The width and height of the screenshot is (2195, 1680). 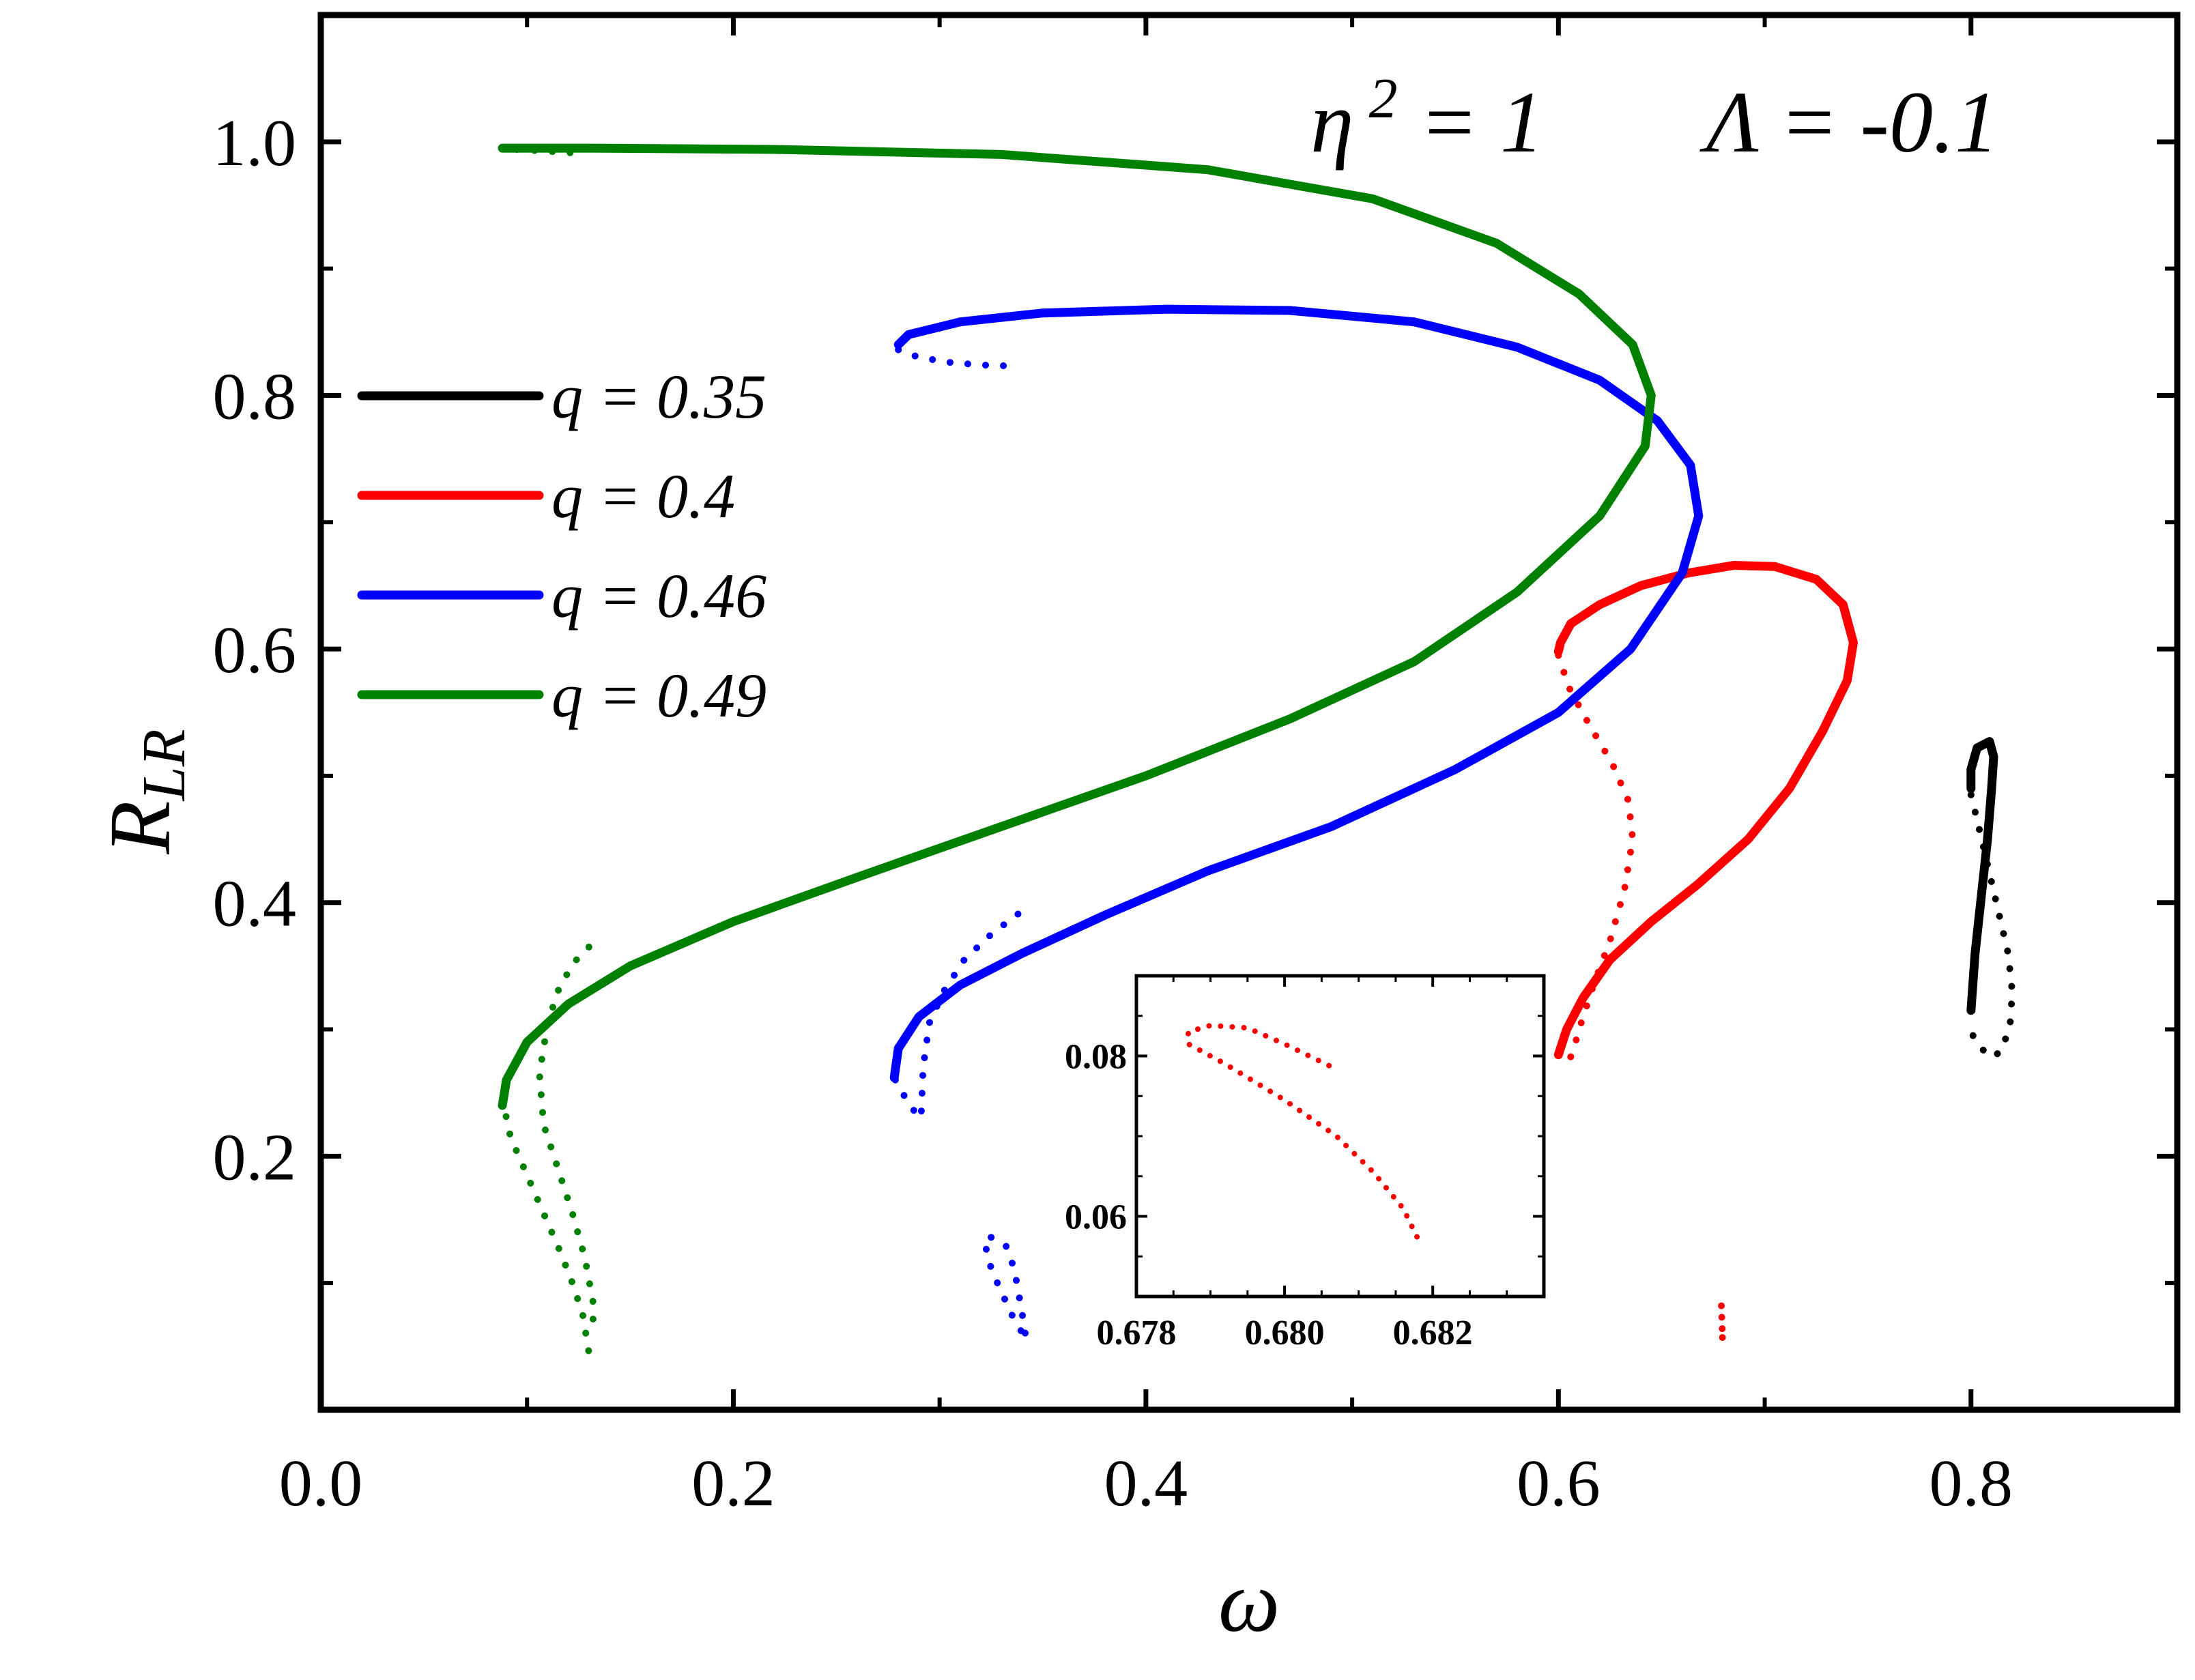 What do you see at coordinates (1096, 1057) in the screenshot?
I see `inset-y-tick-label: 0.08` at bounding box center [1096, 1057].